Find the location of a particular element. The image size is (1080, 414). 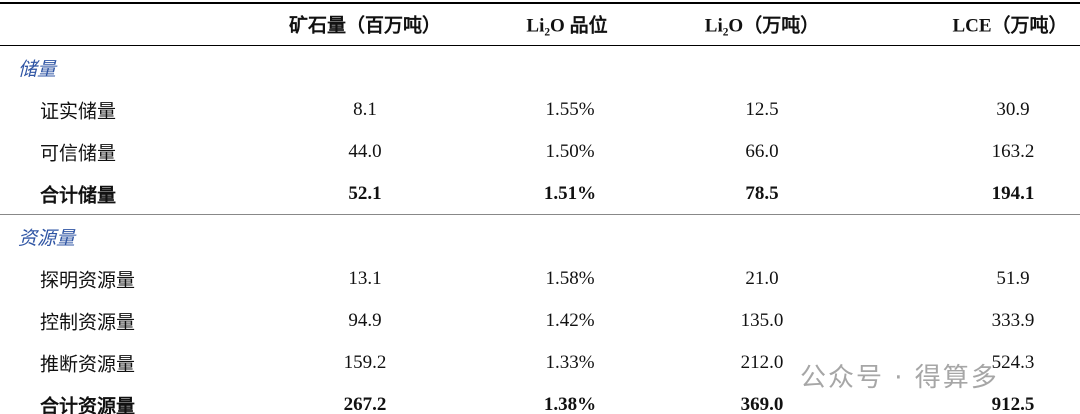

cell: 1.38% is located at coordinates (570, 404).